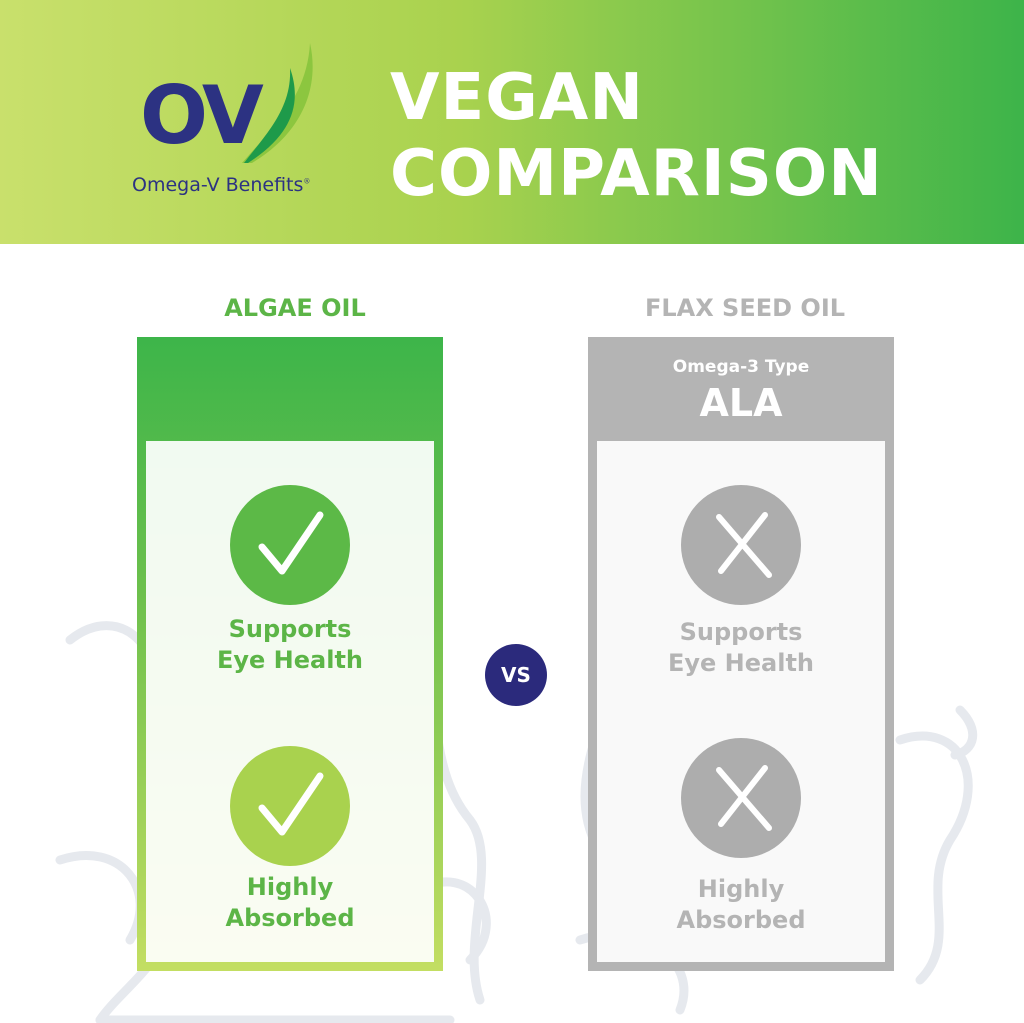 The image size is (1024, 1023). Describe the element at coordinates (745, 308) in the screenshot. I see `flax-seed-oil-label: FLAX SEED OIL` at that location.